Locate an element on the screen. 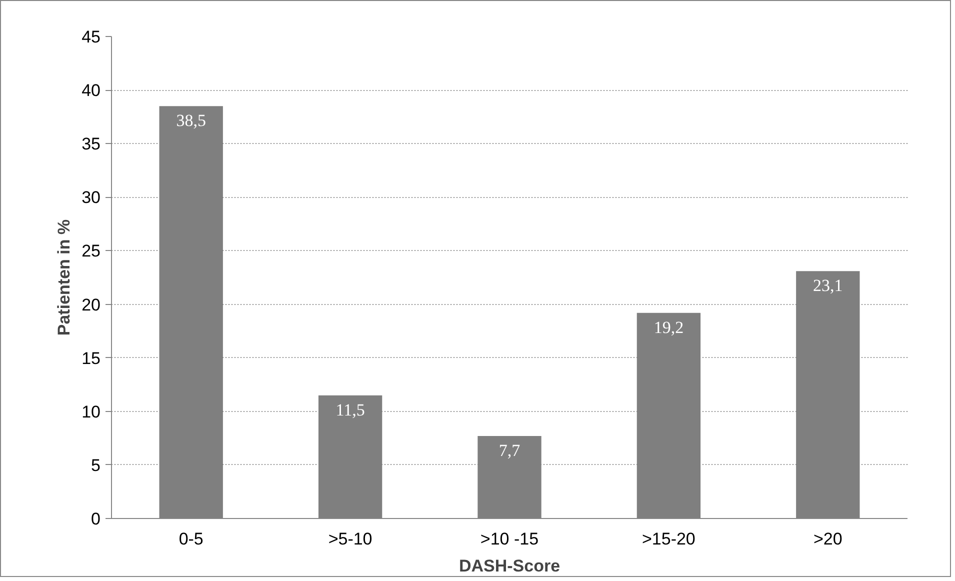 The width and height of the screenshot is (955, 581). data-label: 11,5 is located at coordinates (350, 410).